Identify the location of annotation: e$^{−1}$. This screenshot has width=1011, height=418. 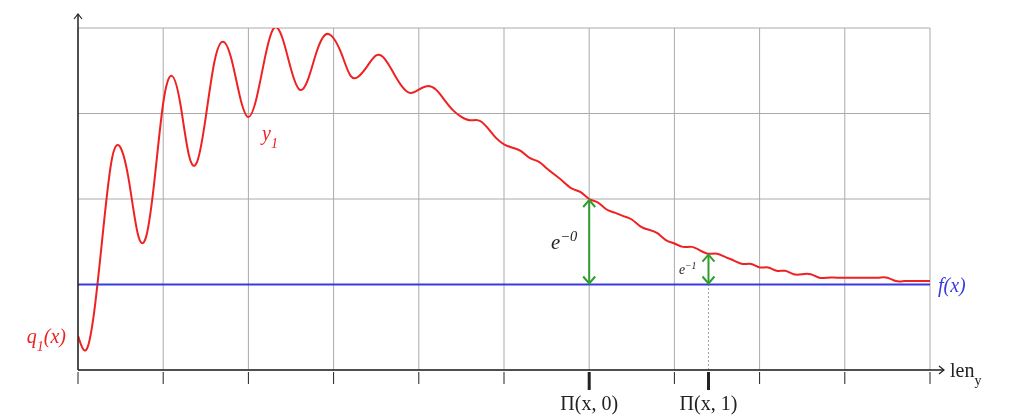
(687, 268).